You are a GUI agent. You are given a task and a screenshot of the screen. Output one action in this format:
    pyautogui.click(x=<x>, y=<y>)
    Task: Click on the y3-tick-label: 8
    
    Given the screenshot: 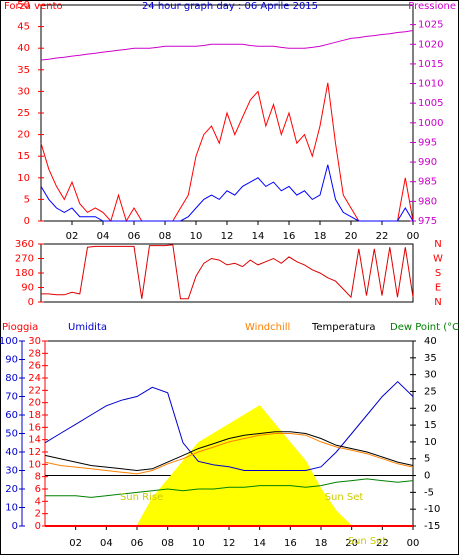 What is the action you would take?
    pyautogui.click(x=38, y=477)
    